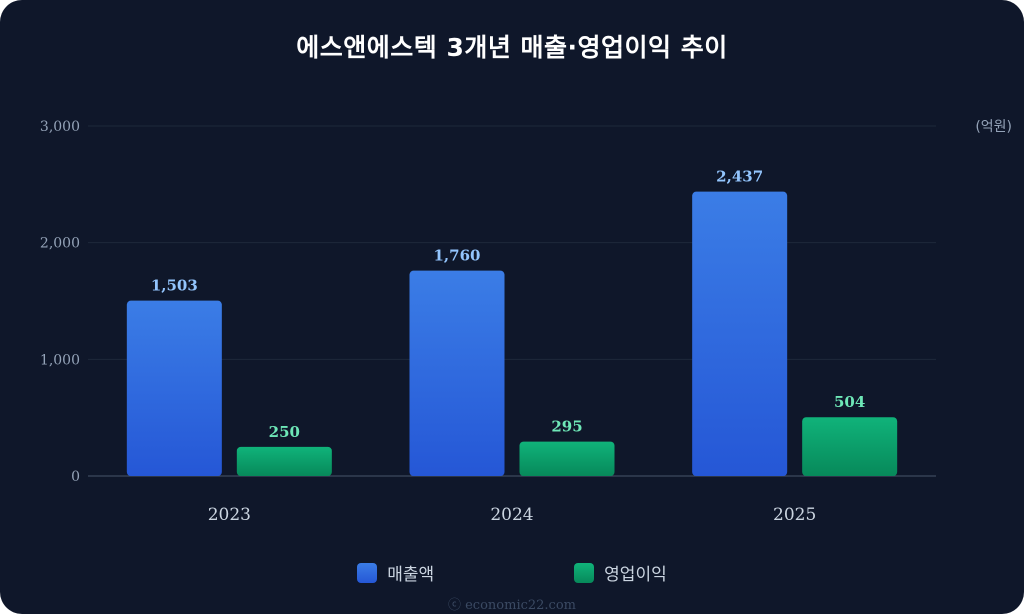  What do you see at coordinates (284, 432) in the screenshot?
I see `value-label-operating-profit: 250` at bounding box center [284, 432].